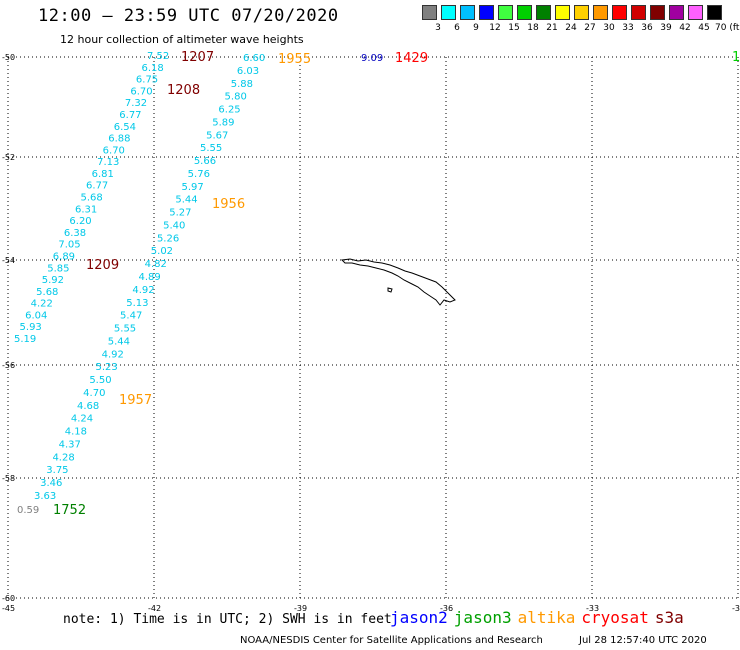  Describe the element at coordinates (205, 161) in the screenshot. I see `wave-height-value: 5.66` at that location.